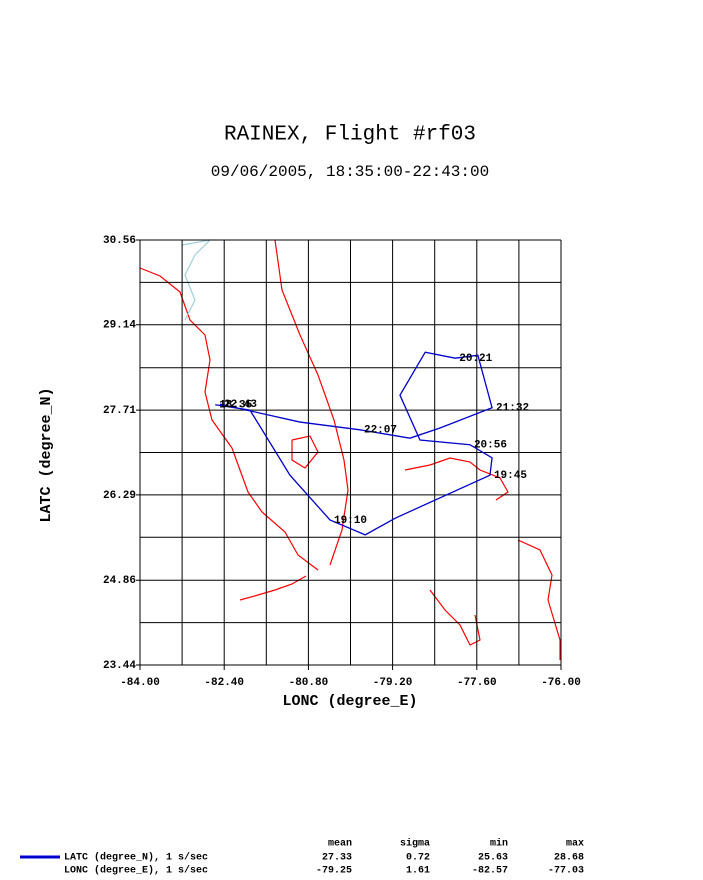  Describe the element at coordinates (240, 405) in the screenshot. I see `time-label: 22:43` at that location.